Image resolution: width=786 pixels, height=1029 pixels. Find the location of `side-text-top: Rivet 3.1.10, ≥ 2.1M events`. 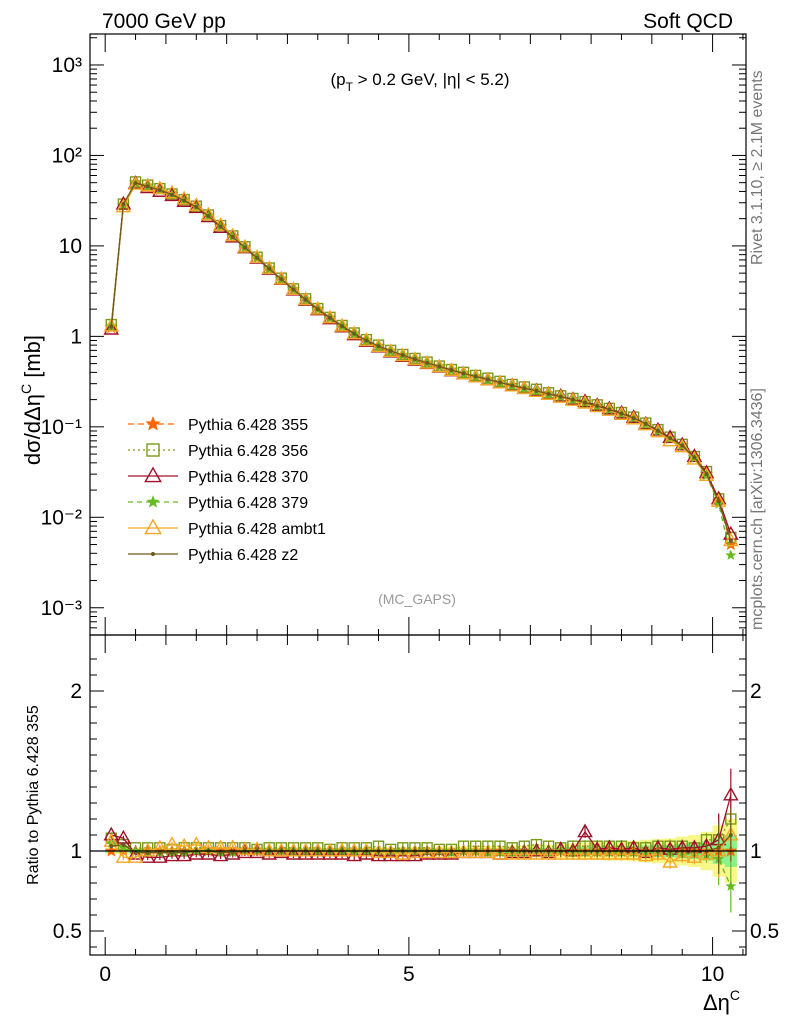

side-text-top: Rivet 3.1.10, ≥ 2.1M events is located at coordinates (757, 167).